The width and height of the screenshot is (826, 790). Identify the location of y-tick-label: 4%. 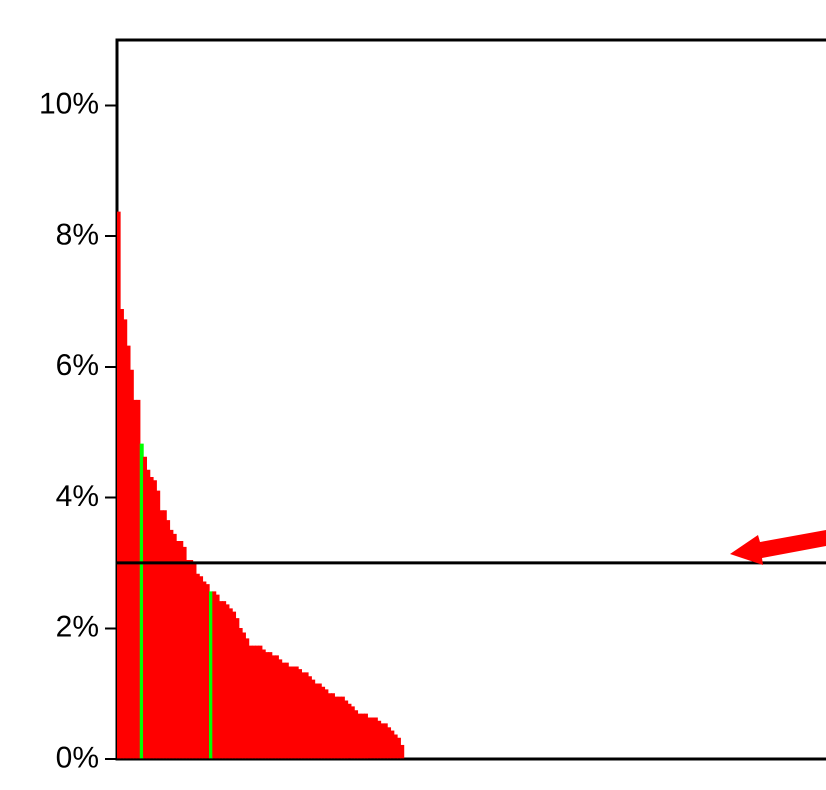
(77, 496).